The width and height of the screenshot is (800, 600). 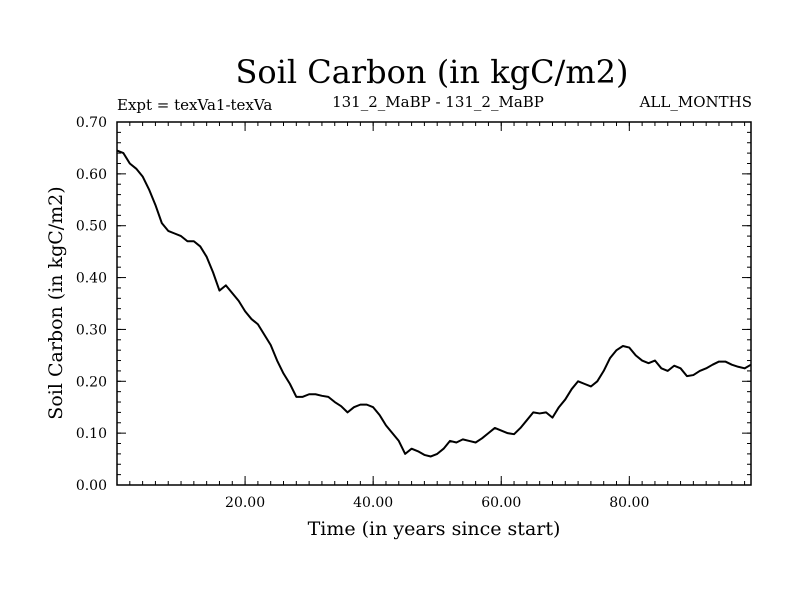 What do you see at coordinates (91, 175) in the screenshot?
I see `y-tick-label: 0.60` at bounding box center [91, 175].